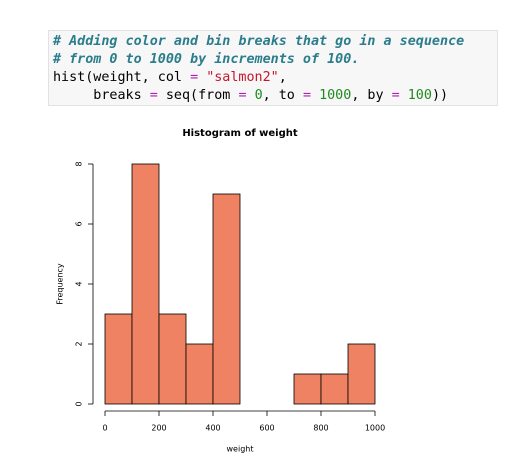 Image resolution: width=531 pixels, height=465 pixels. I want to click on code-token: , to, so click(282, 95).